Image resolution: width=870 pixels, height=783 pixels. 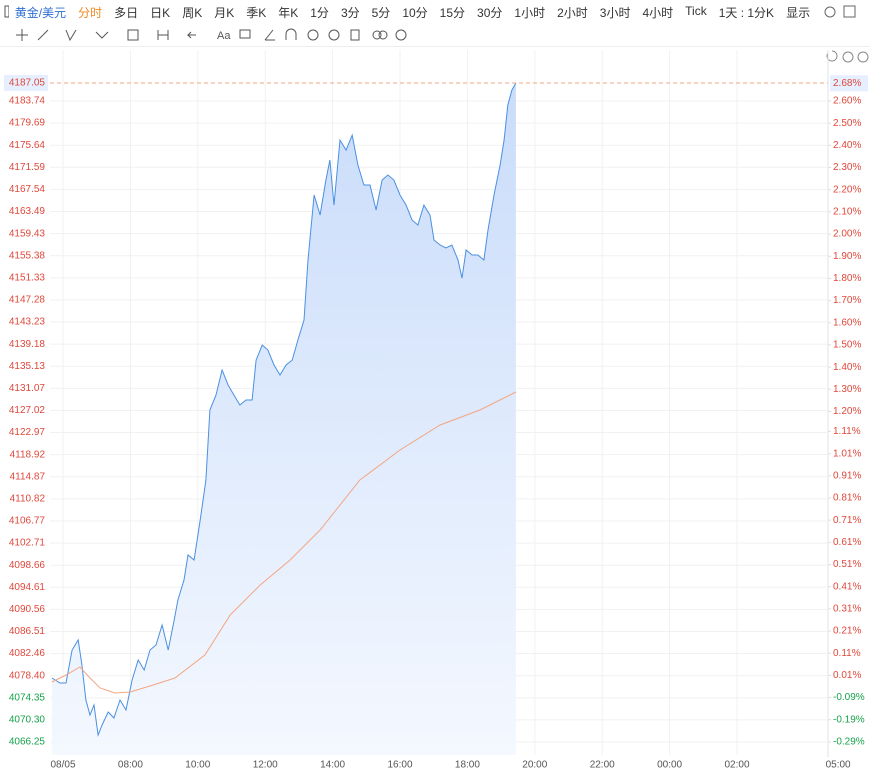 What do you see at coordinates (319, 12) in the screenshot?
I see `period-tab: 1分` at bounding box center [319, 12].